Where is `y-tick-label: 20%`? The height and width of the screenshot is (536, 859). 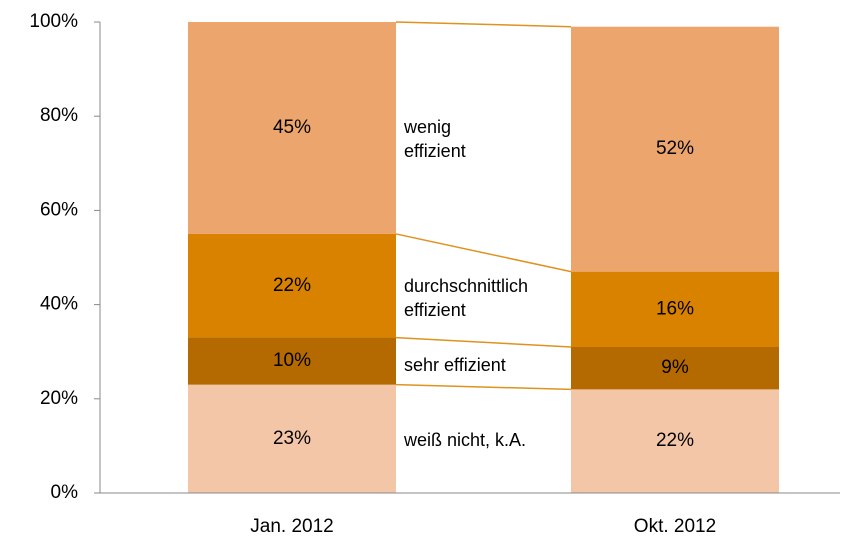
y-tick-label: 20% is located at coordinates (59, 398).